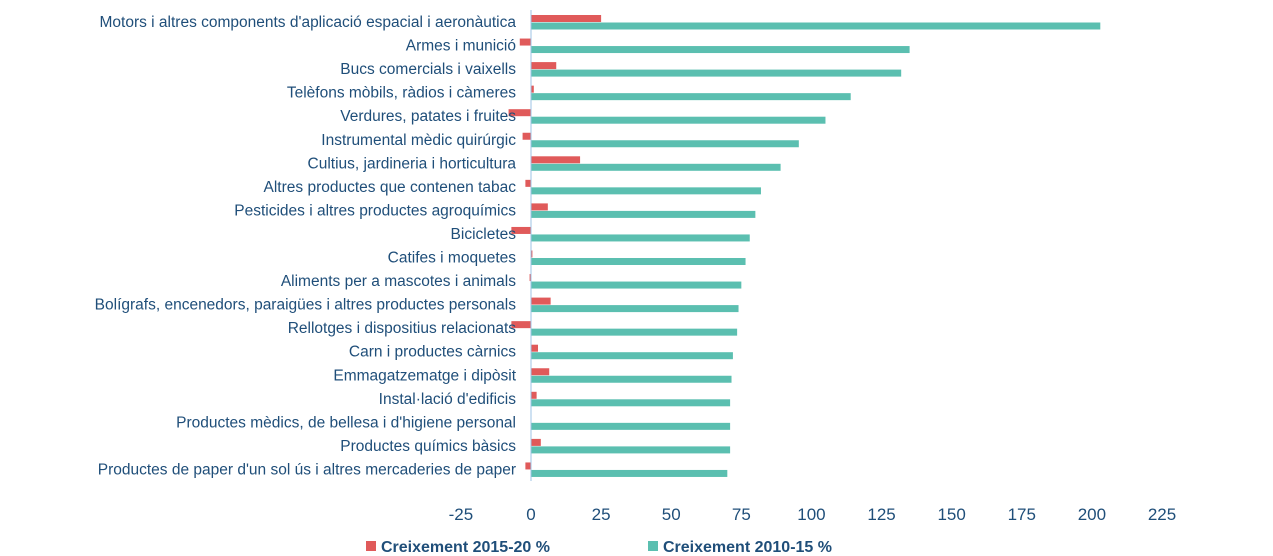  What do you see at coordinates (402, 328) in the screenshot?
I see `category-label: Rellotges i dispositius relacionats` at bounding box center [402, 328].